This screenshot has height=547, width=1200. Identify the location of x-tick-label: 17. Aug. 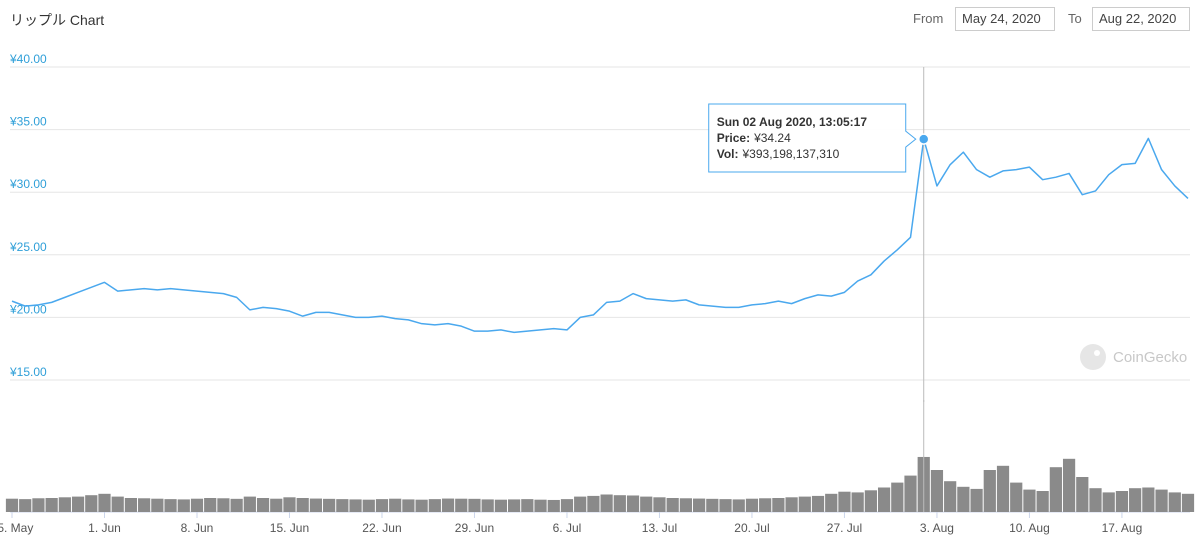
(1122, 528).